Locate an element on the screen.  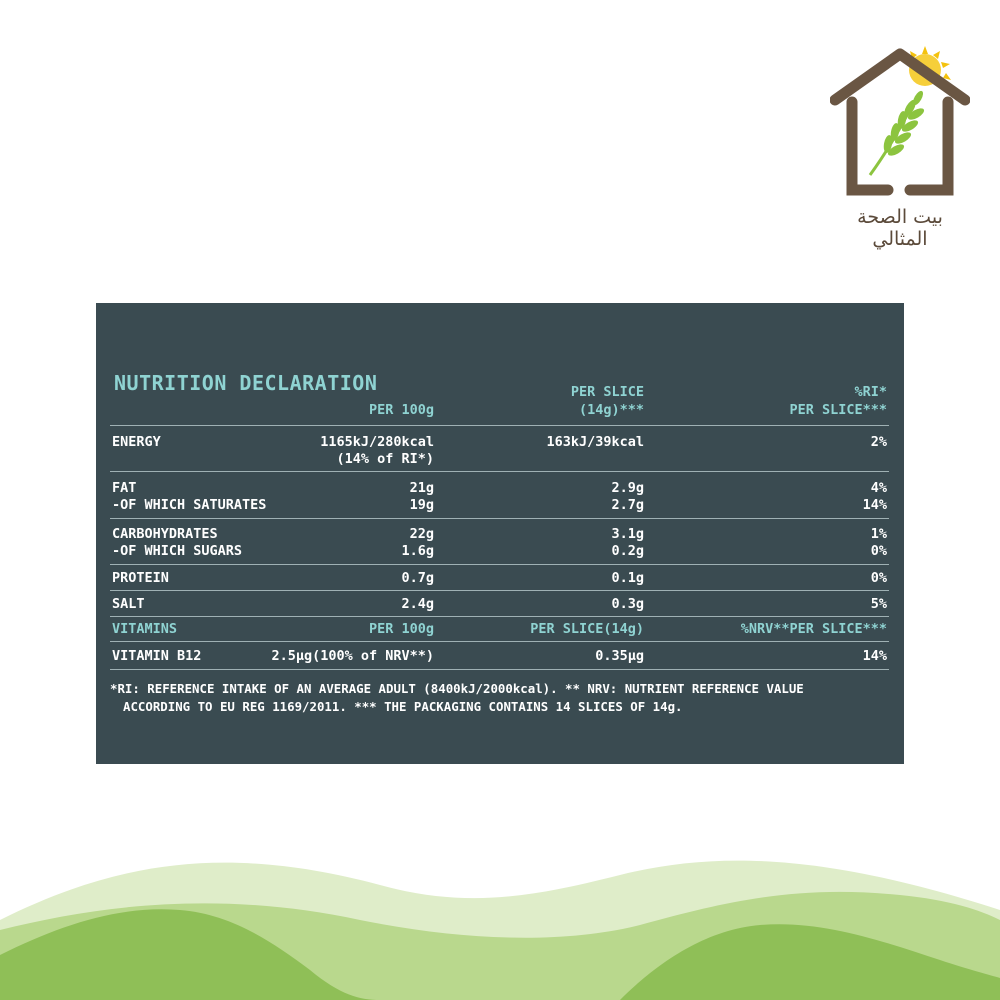
per100-value: 1.6g is located at coordinates (417, 551).